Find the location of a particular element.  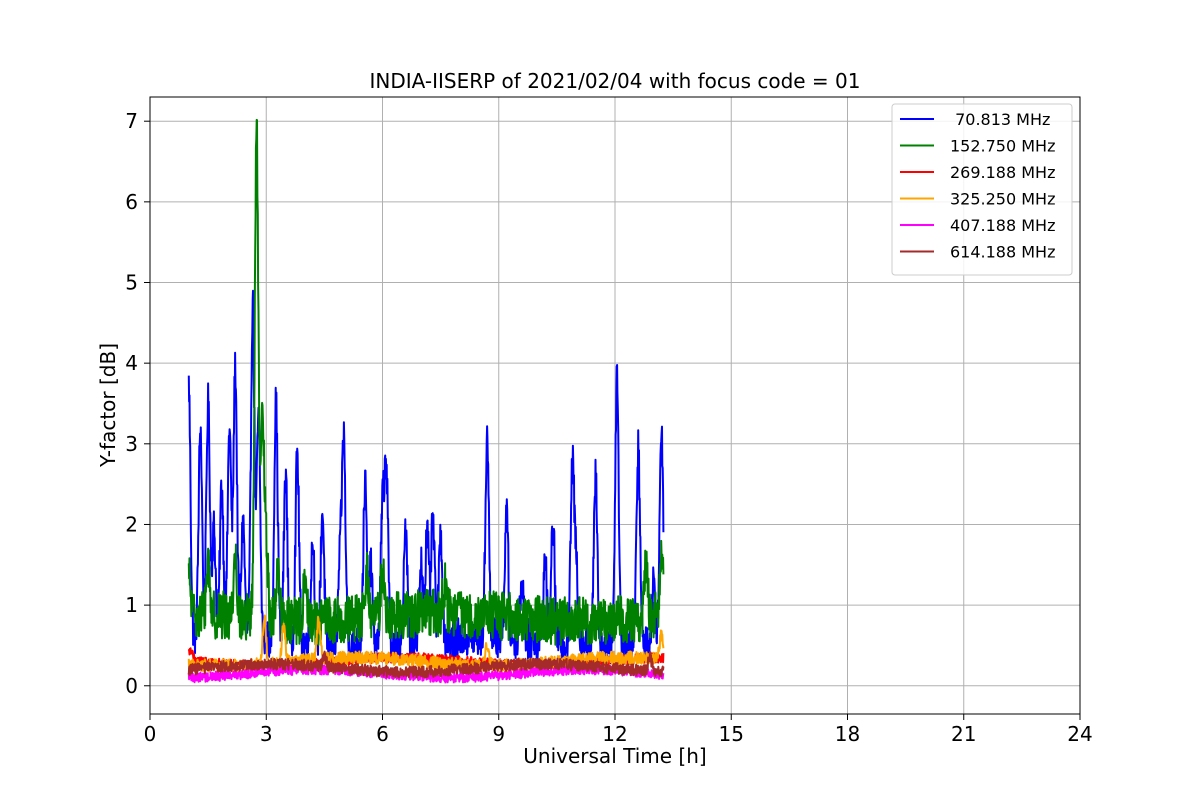

legend-entry: 614.188 MHz is located at coordinates (1002, 252).